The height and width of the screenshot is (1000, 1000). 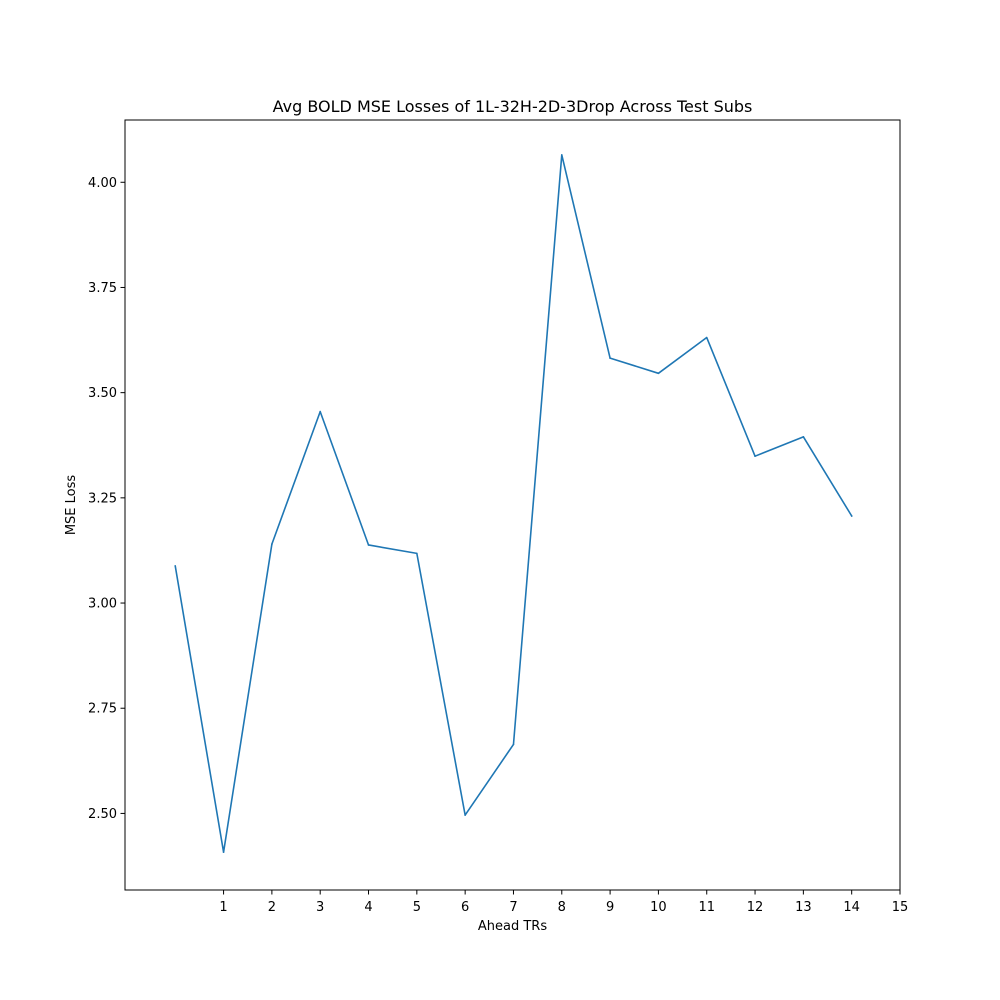 What do you see at coordinates (900, 907) in the screenshot?
I see `x-tick-label: 15` at bounding box center [900, 907].